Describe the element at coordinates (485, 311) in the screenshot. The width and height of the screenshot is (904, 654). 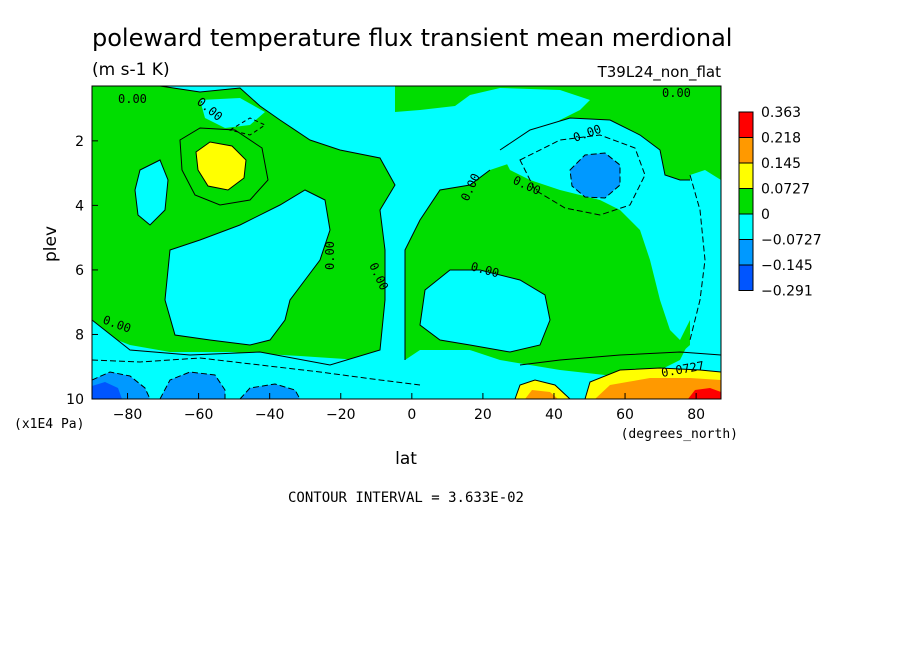
I see `negative-pocket-mid` at that location.